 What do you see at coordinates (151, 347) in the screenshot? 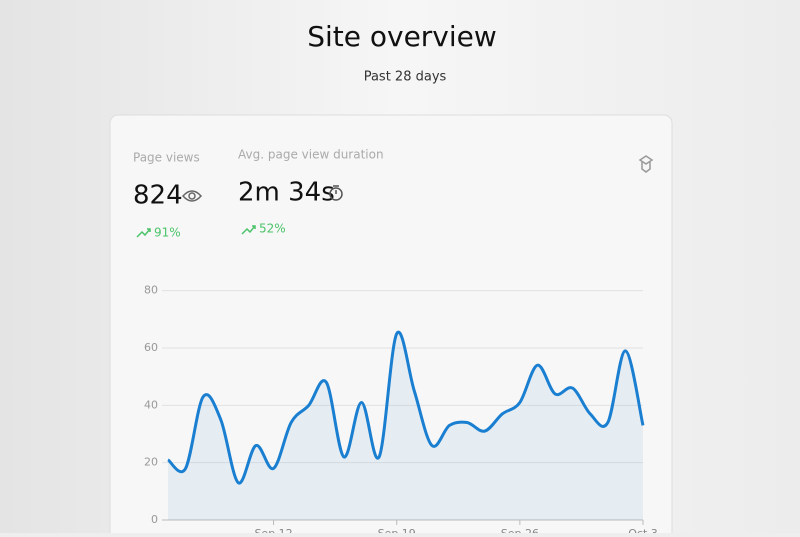
I see `y-tick-label: 60` at bounding box center [151, 347].